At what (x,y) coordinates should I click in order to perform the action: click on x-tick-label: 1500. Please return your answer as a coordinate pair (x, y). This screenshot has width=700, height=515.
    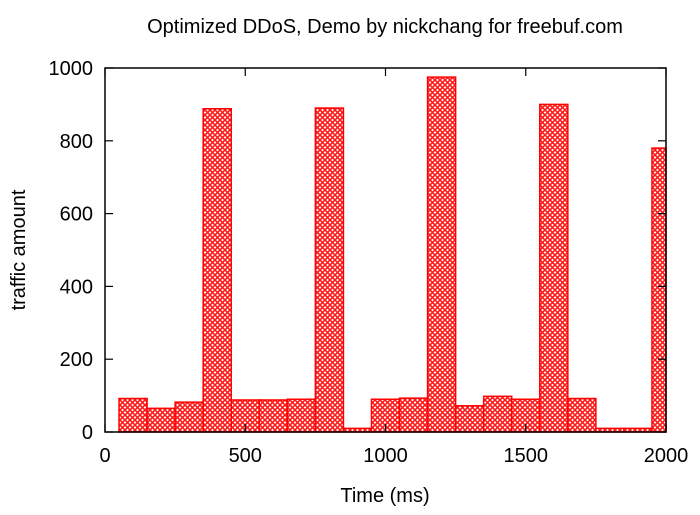
    Looking at the image, I should click on (526, 456).